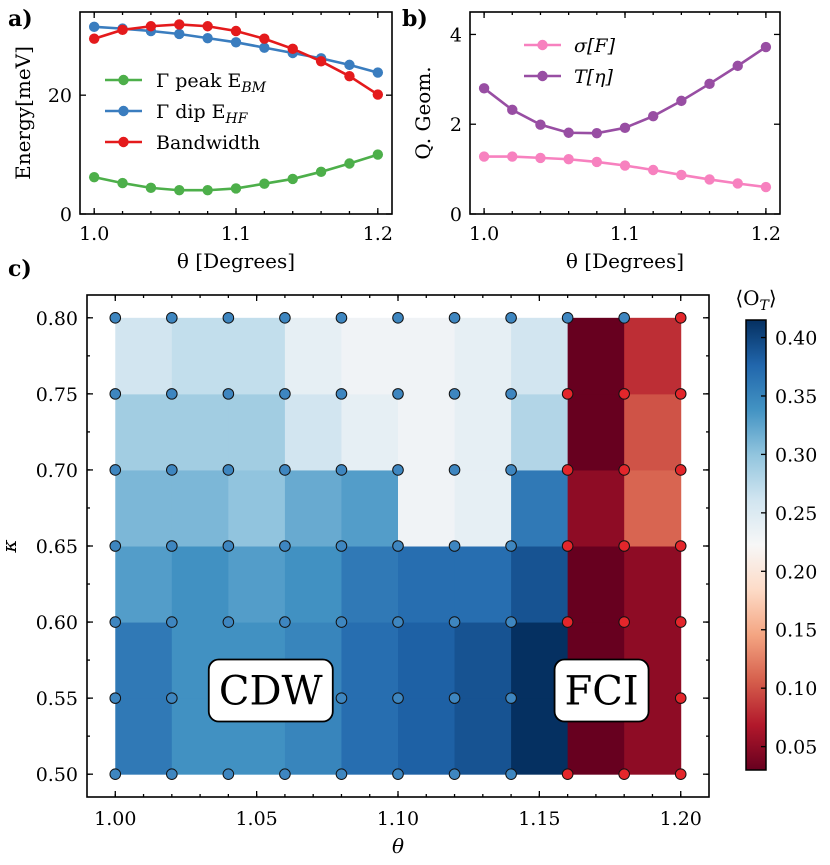  What do you see at coordinates (773, 298) in the screenshot?
I see `colorbar-label-end: ⟩` at bounding box center [773, 298].